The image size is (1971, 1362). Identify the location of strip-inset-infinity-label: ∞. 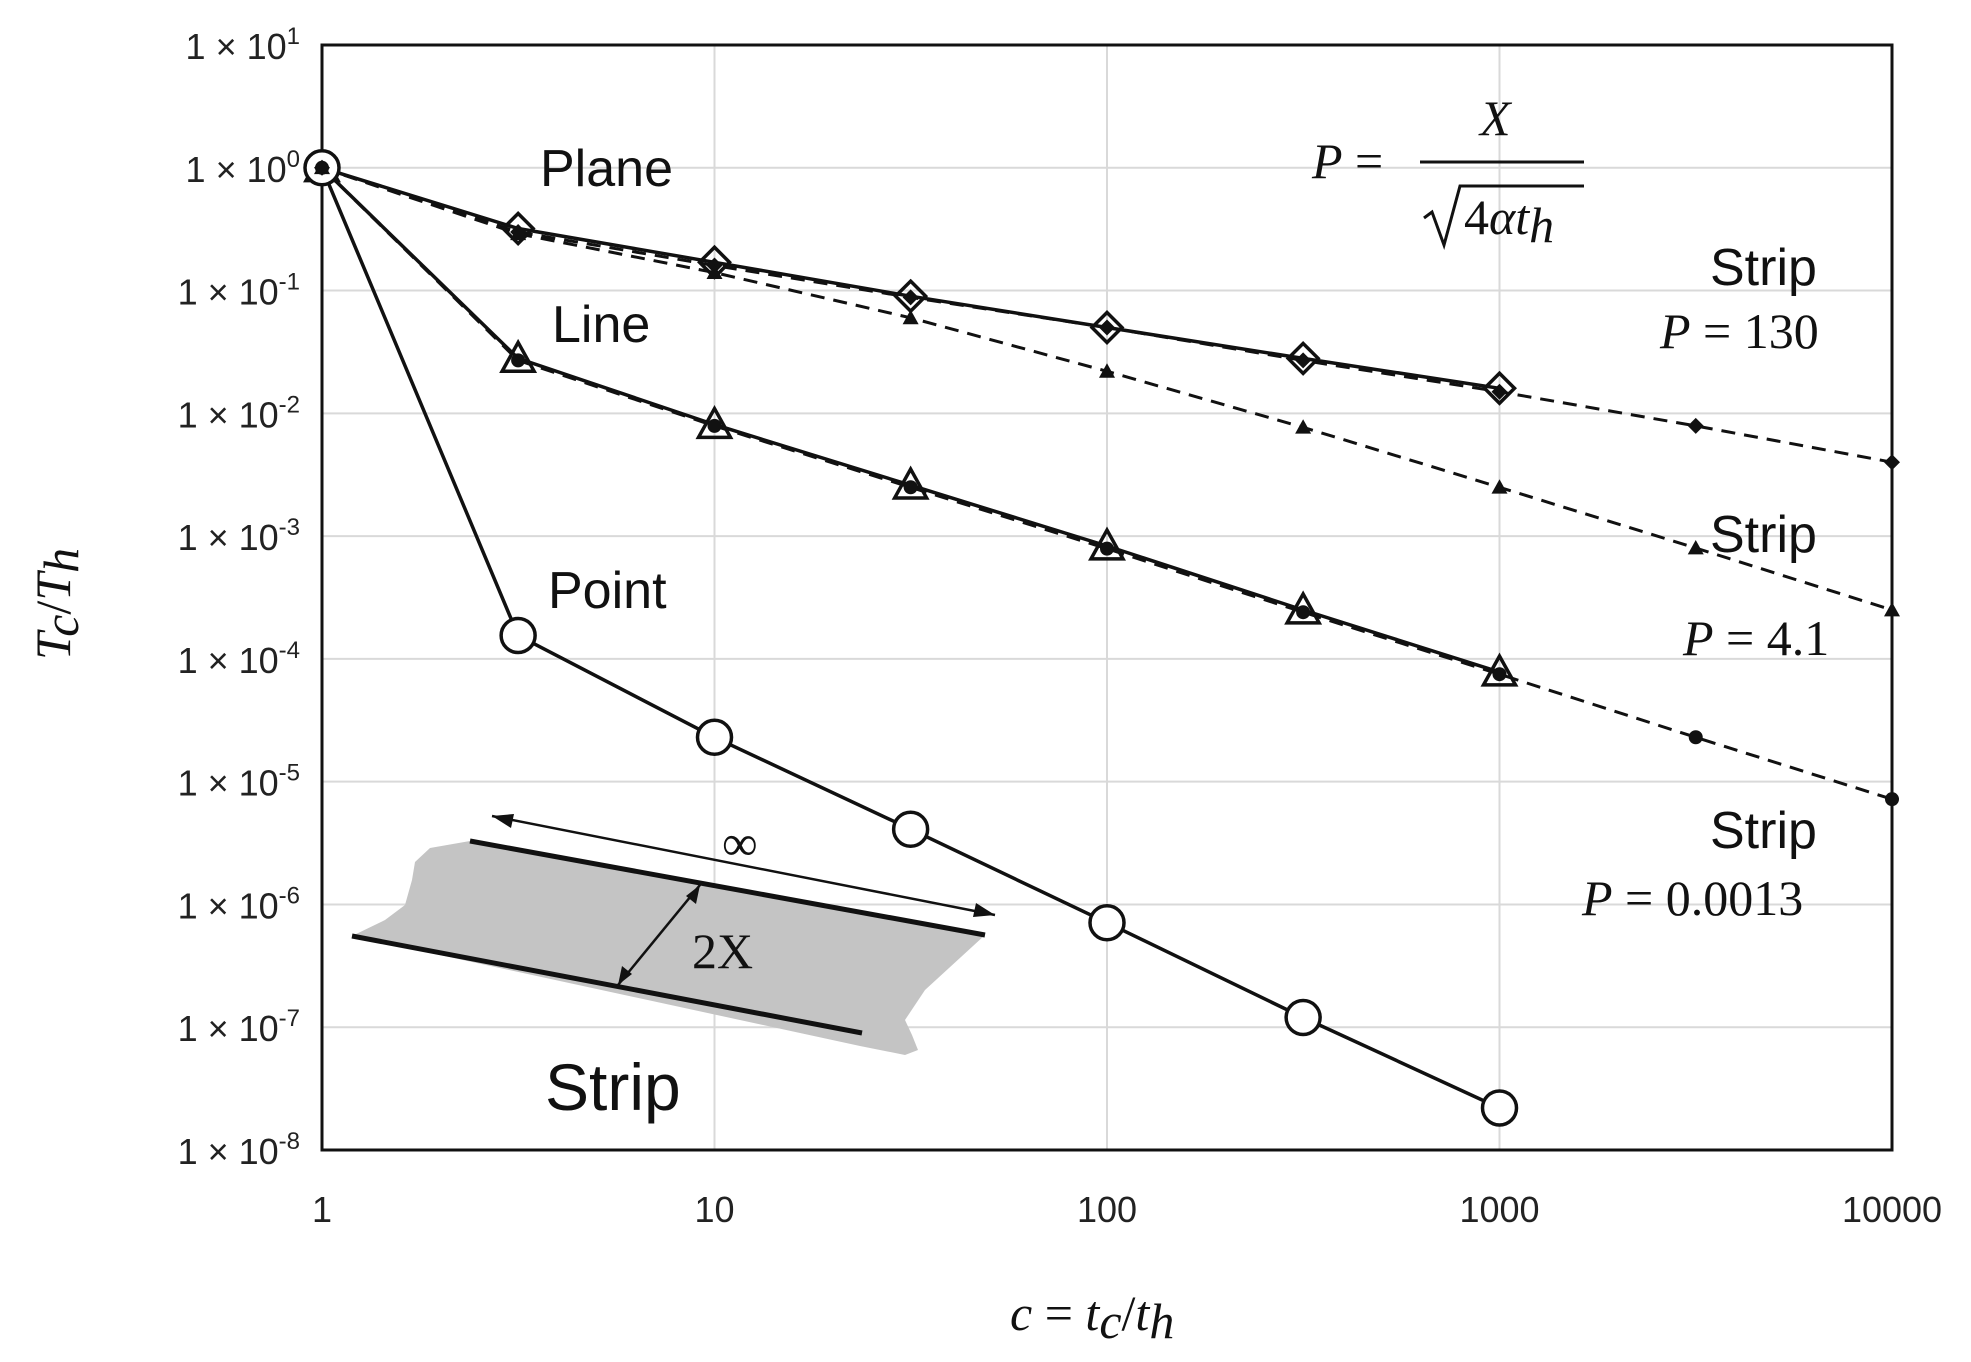
(740, 843).